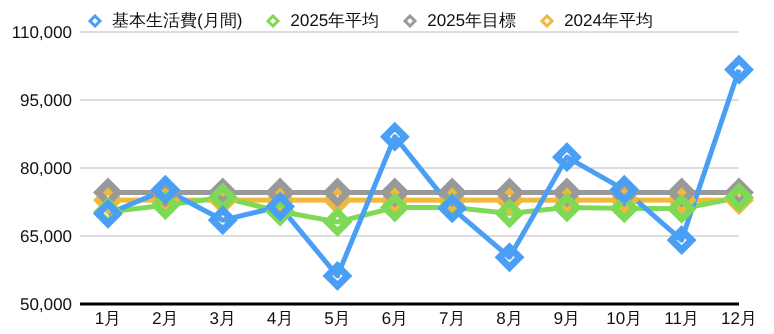 This screenshot has height=334, width=774. I want to click on x-tick-label: 5月, so click(337, 318).